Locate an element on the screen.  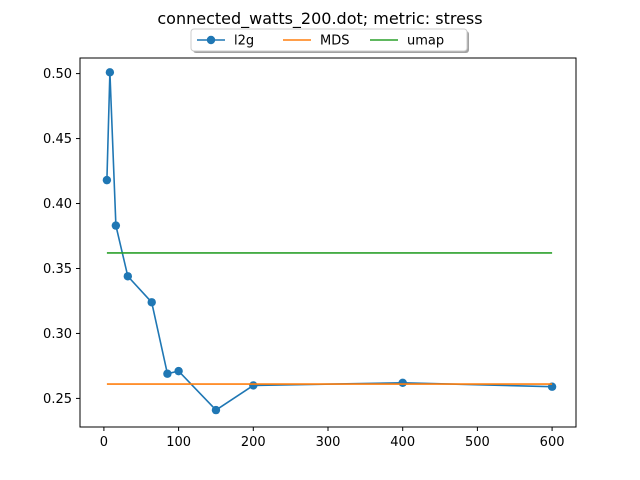
legend-marker-l2g is located at coordinates (211, 40).